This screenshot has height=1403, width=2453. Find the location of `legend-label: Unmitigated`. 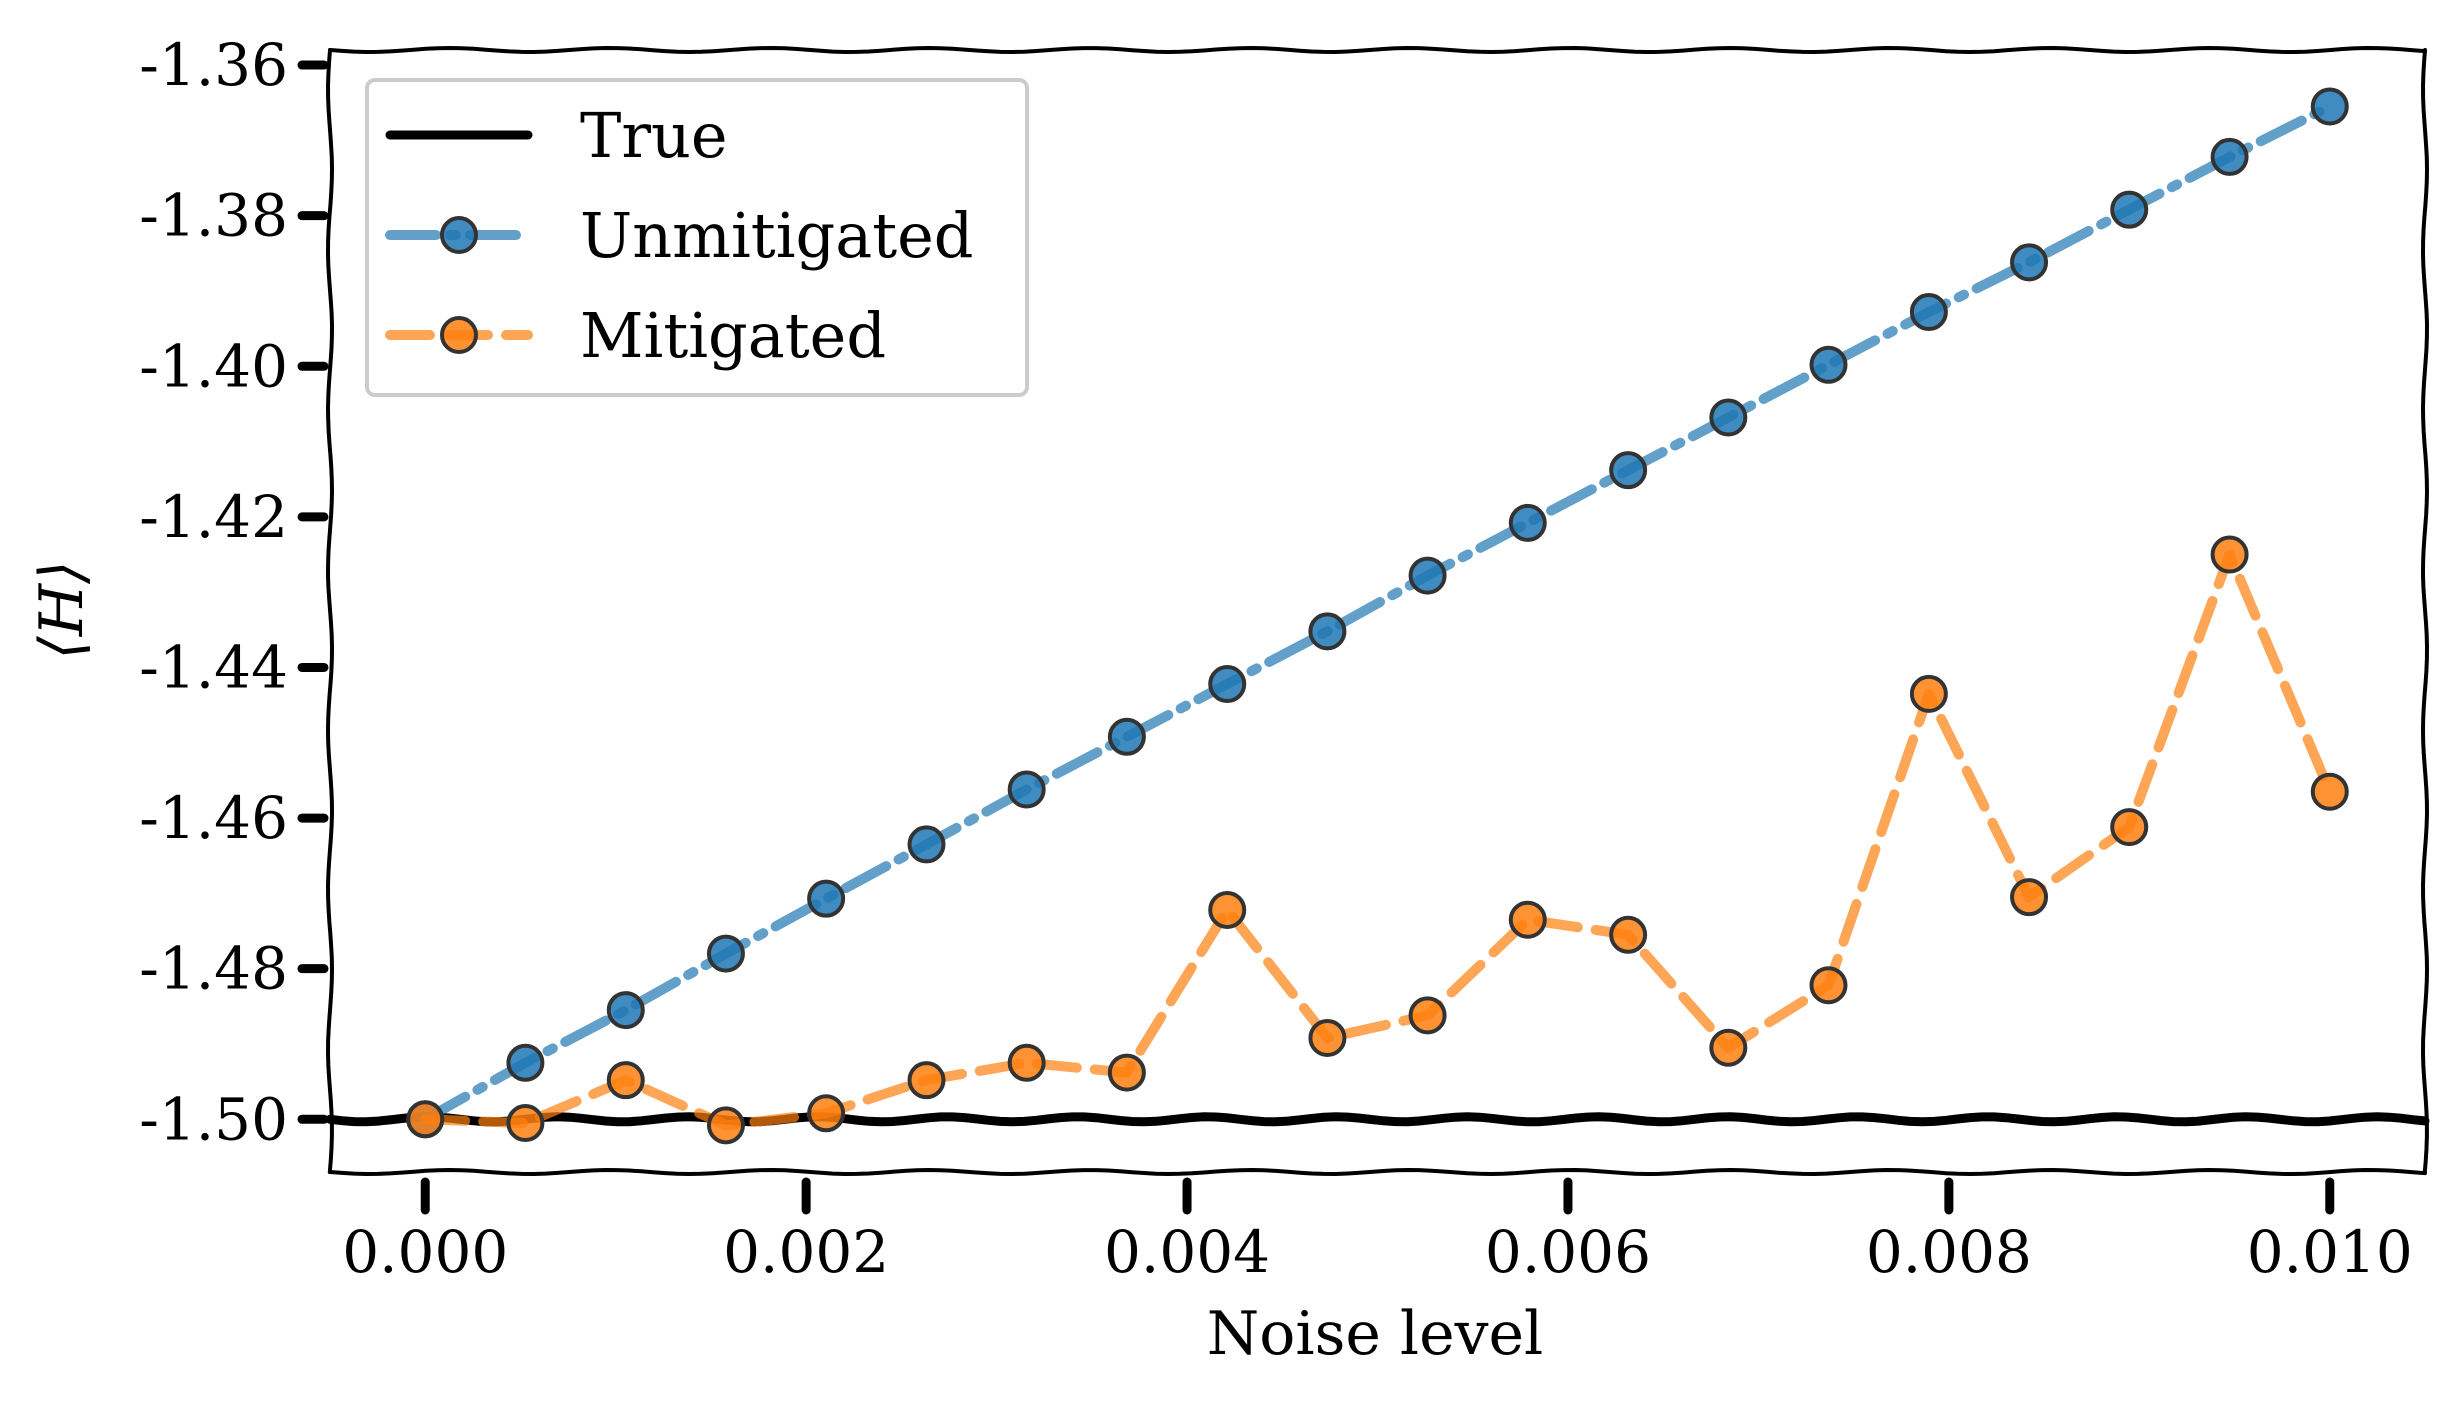

legend-label: Unmitigated is located at coordinates (777, 235).